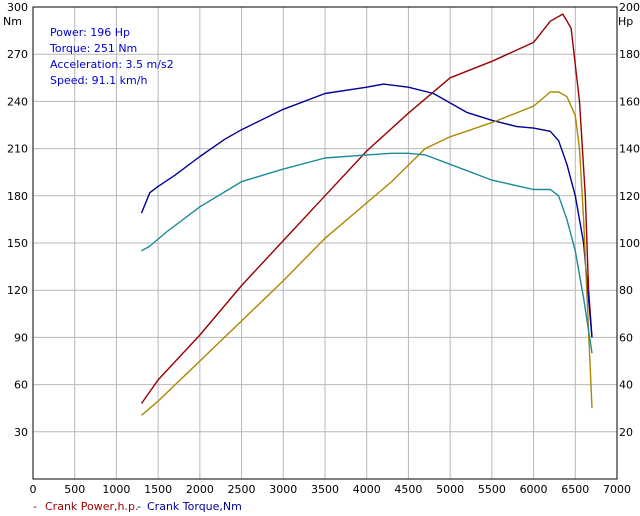 The height and width of the screenshot is (516, 640). What do you see at coordinates (408, 489) in the screenshot?
I see `x-tick-label-4500: 4500` at bounding box center [408, 489].